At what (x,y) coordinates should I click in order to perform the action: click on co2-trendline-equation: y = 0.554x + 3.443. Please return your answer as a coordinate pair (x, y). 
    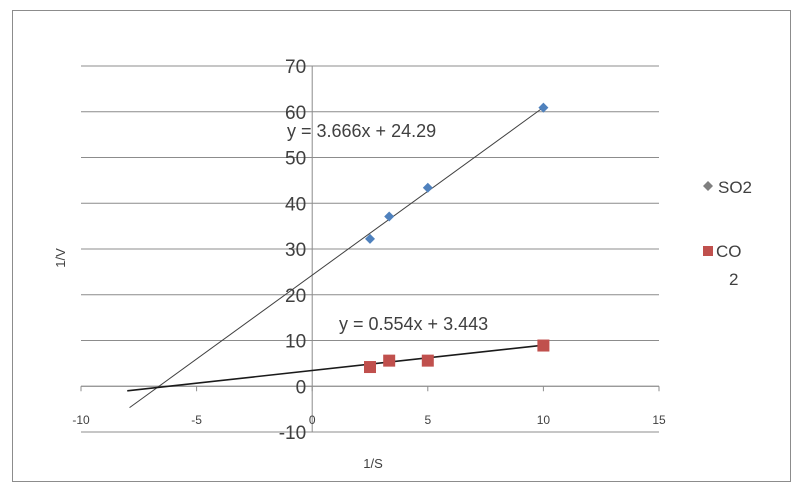
    Looking at the image, I should click on (413, 324).